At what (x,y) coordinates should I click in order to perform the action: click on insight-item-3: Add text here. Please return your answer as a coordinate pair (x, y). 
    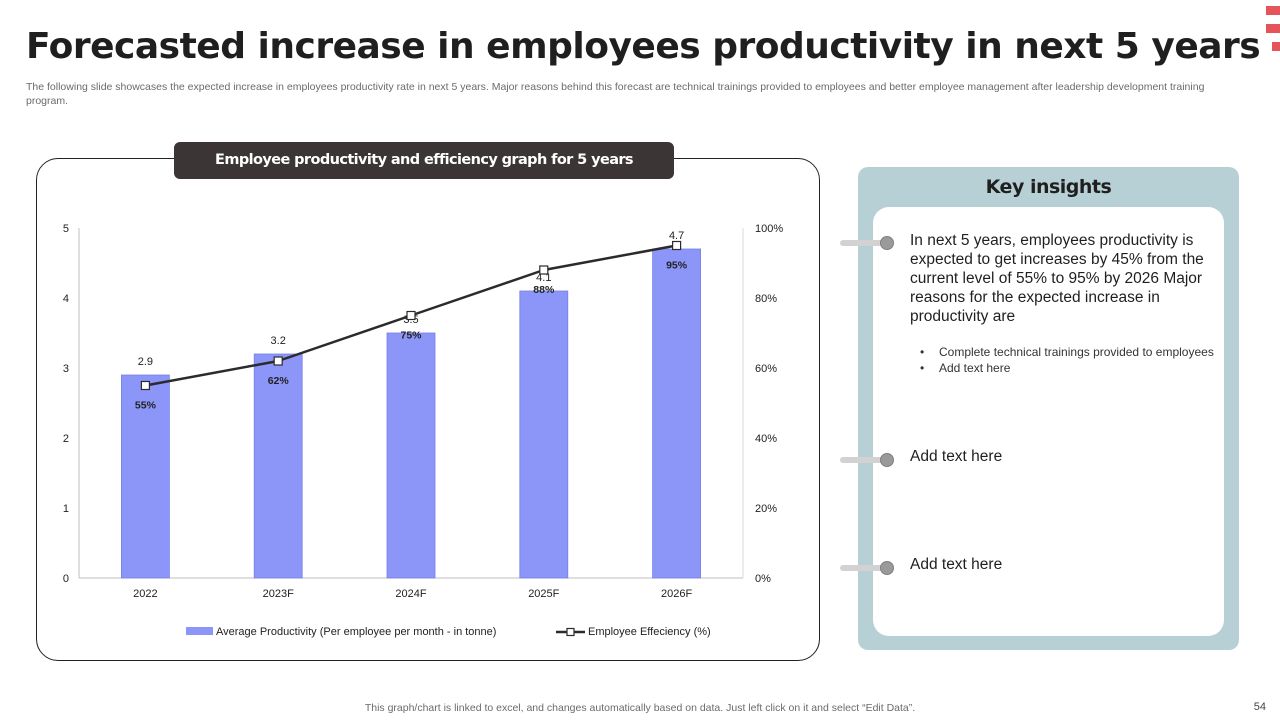
    Looking at the image, I should click on (956, 564).